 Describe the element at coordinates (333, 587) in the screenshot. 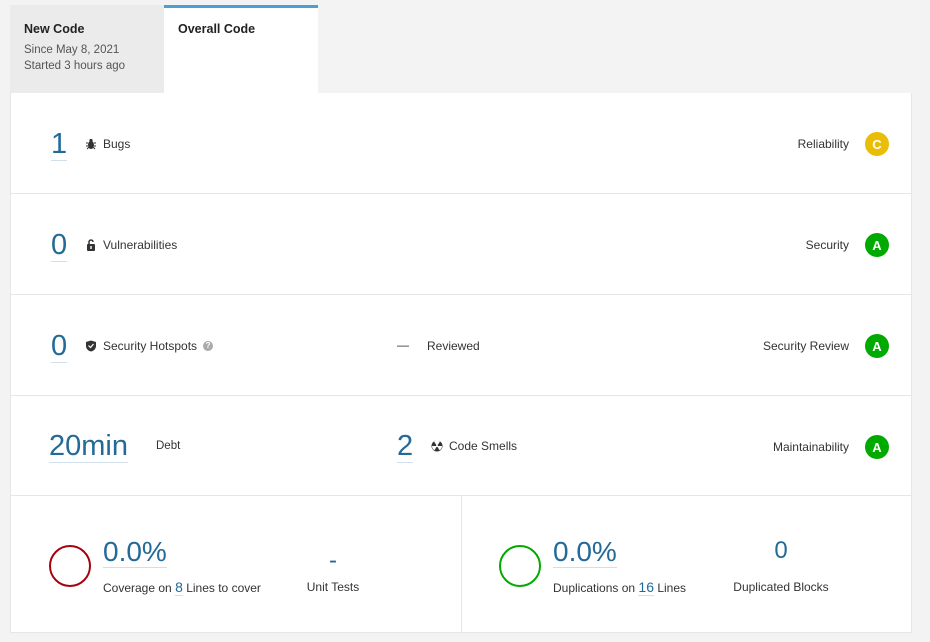

I see `unit-tests-label: Unit Tests` at that location.